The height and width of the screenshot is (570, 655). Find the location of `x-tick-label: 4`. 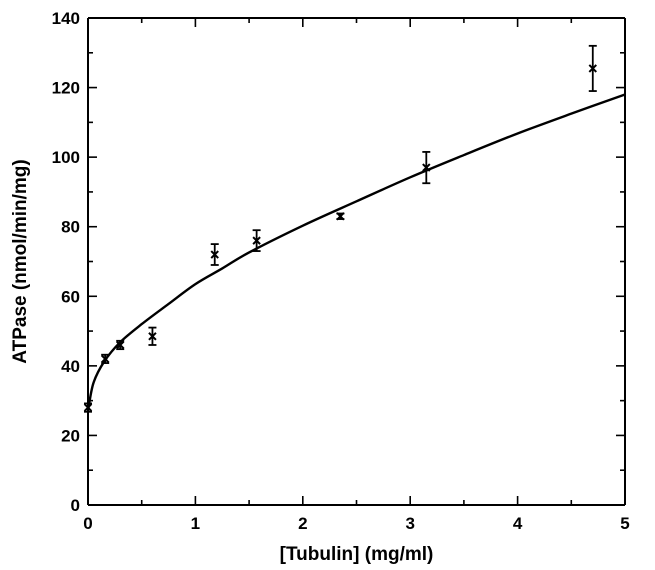

x-tick-label: 4 is located at coordinates (518, 523).